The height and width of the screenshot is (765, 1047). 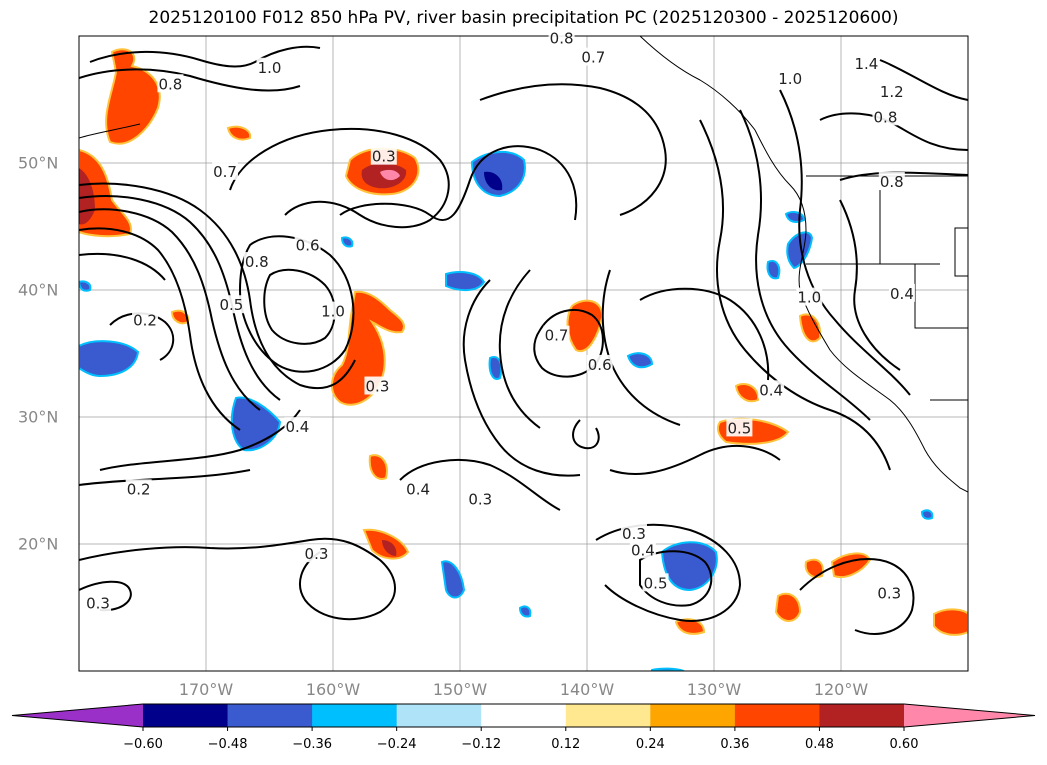 I want to click on contour-label: 1.4, so click(x=866, y=64).